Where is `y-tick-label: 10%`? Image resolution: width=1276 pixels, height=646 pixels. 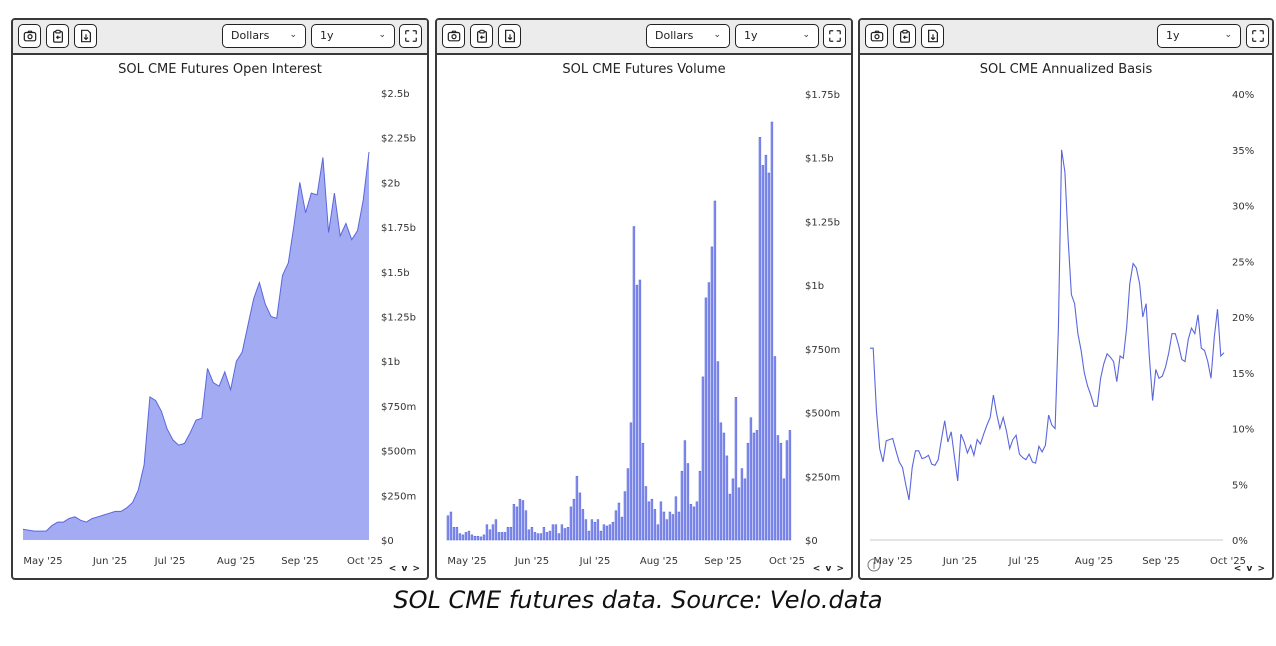
y-tick-label: 10% is located at coordinates (1243, 430).